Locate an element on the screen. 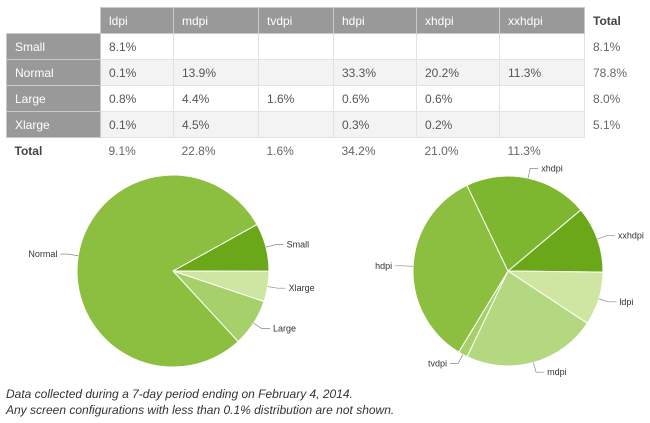 Image resolution: width=650 pixels, height=423 pixels. size-slice-normal is located at coordinates (167, 271).